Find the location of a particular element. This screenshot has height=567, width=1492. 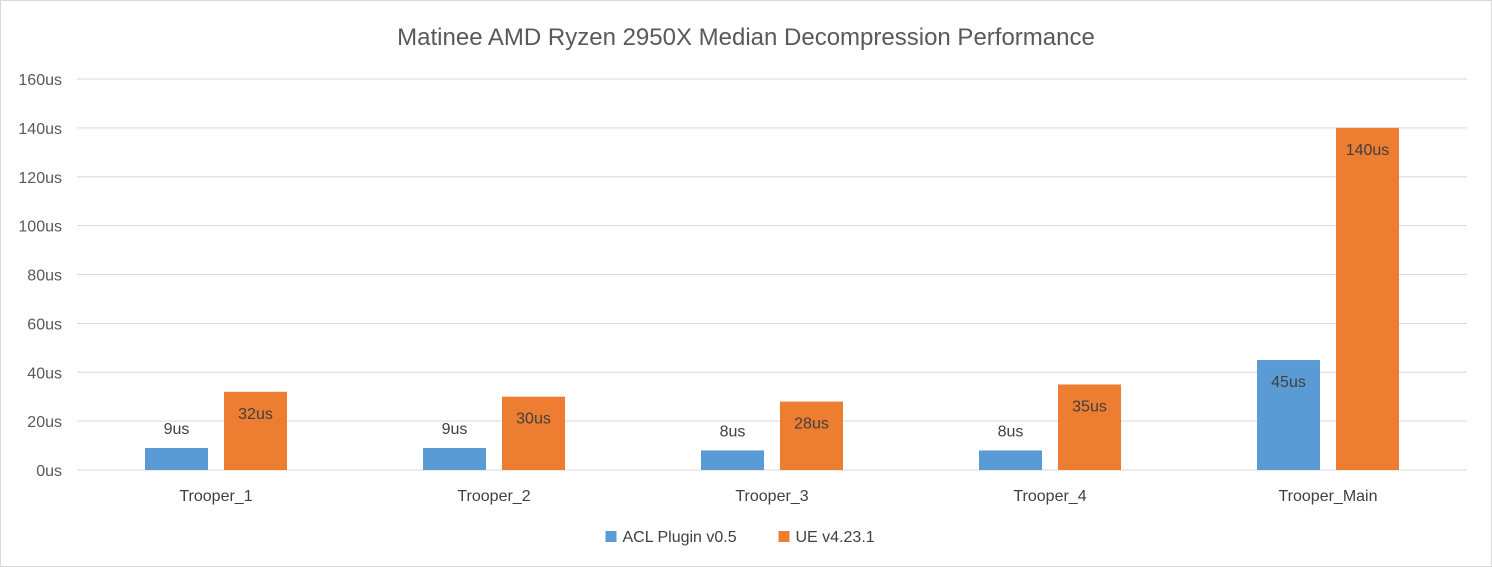

x-category-label: Trooper_1 is located at coordinates (215, 496).